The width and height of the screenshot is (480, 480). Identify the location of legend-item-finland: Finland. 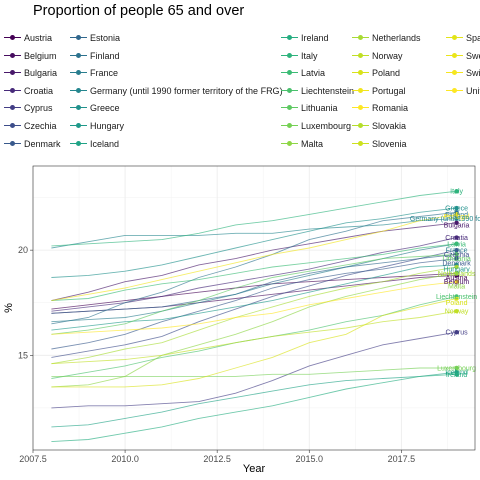
(95, 56).